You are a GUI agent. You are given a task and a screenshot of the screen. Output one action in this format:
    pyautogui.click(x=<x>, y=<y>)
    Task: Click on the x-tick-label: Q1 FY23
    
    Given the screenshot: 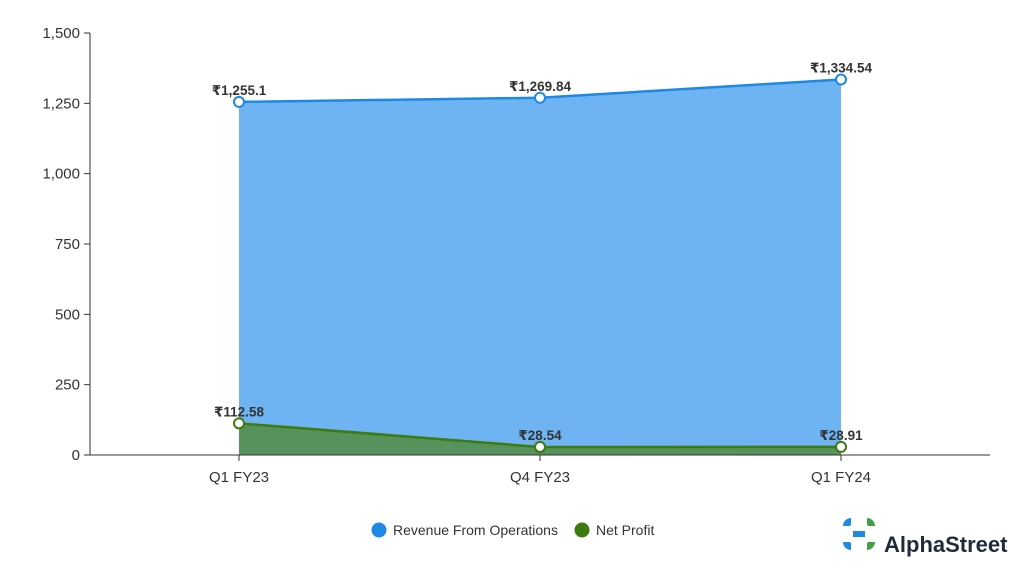 What is the action you would take?
    pyautogui.click(x=239, y=477)
    